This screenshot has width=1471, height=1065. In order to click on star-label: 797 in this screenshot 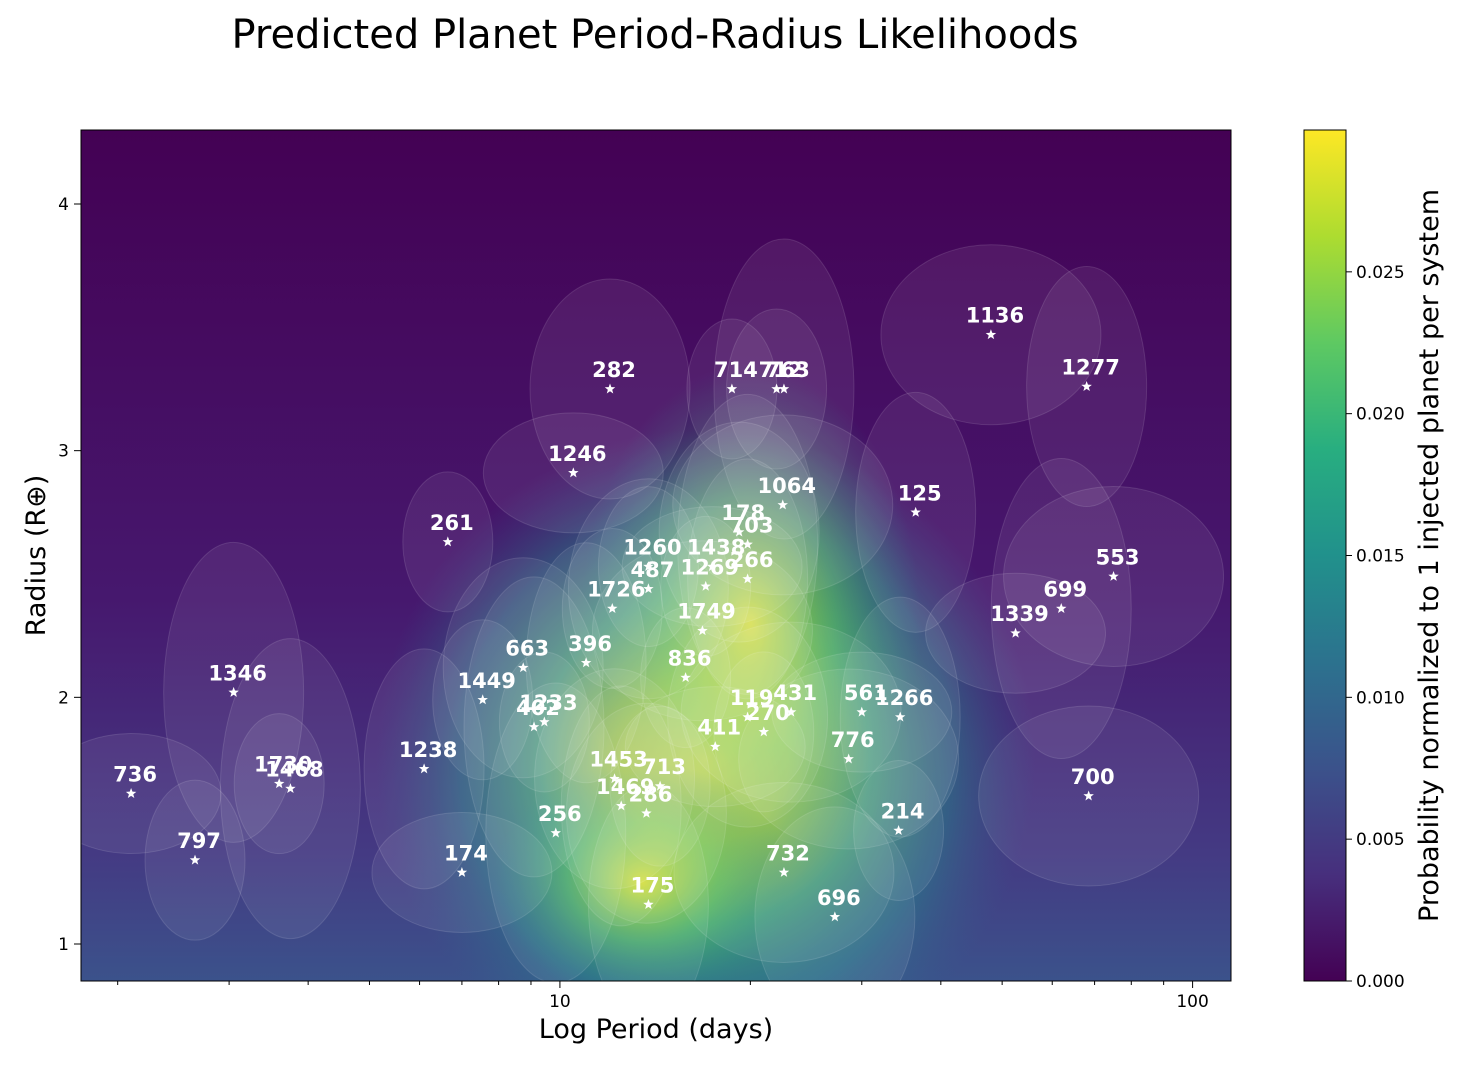, I will do `click(199, 841)`.